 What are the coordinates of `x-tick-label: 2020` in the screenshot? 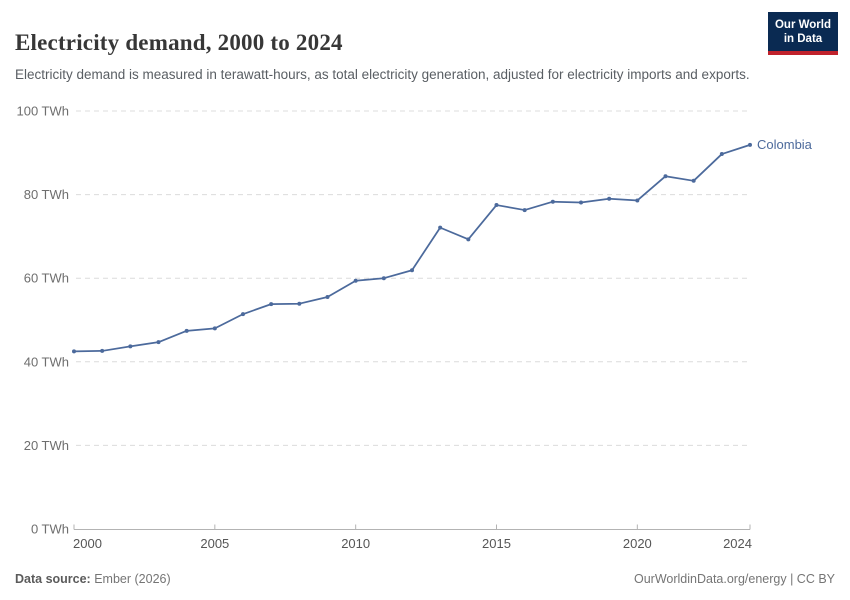 It's located at (637, 543).